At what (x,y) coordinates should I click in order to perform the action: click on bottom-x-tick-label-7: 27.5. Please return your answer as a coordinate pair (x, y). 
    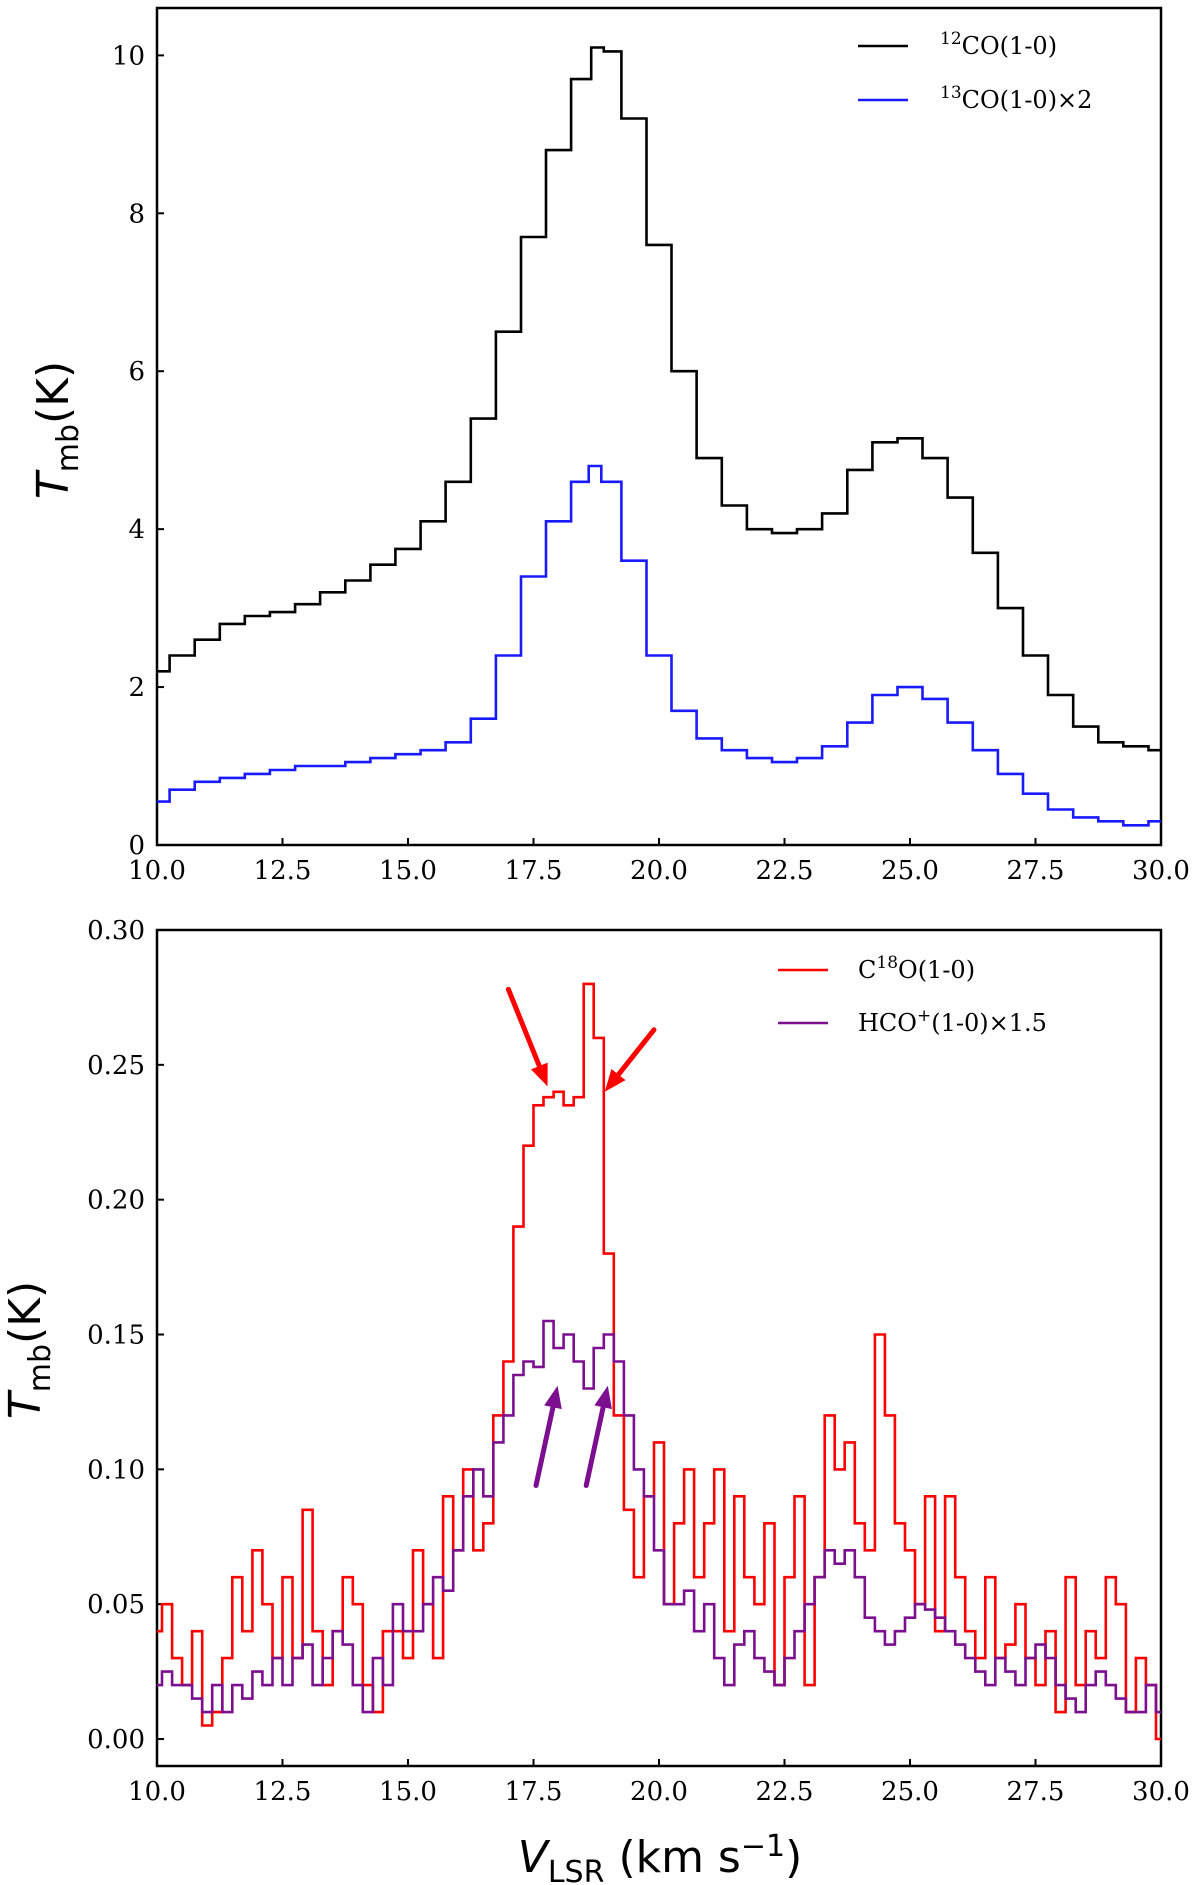
    Looking at the image, I should click on (1036, 1792).